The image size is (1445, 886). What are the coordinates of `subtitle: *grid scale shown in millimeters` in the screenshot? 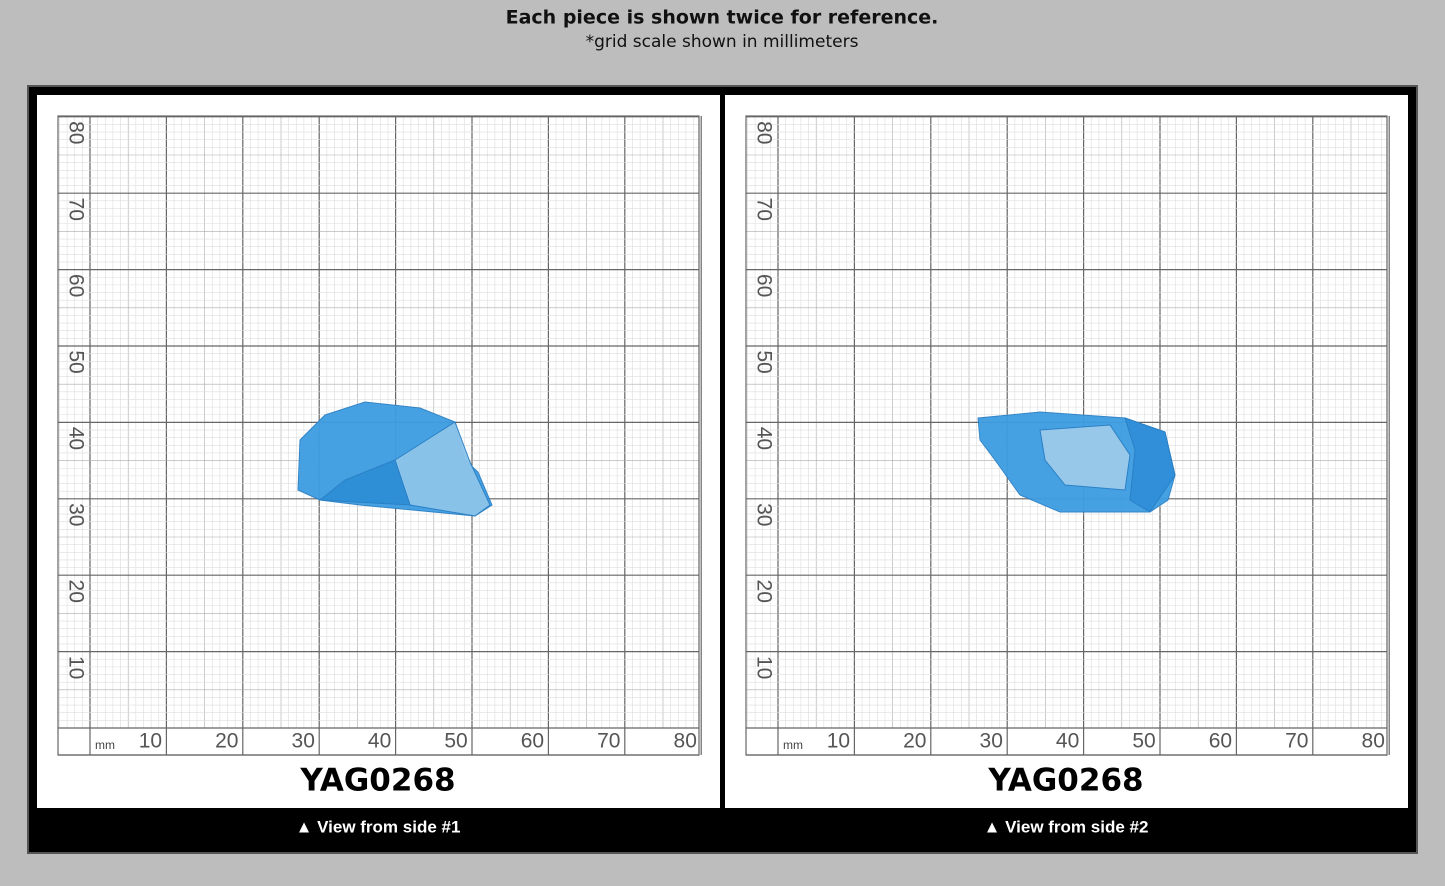 It's located at (722, 42).